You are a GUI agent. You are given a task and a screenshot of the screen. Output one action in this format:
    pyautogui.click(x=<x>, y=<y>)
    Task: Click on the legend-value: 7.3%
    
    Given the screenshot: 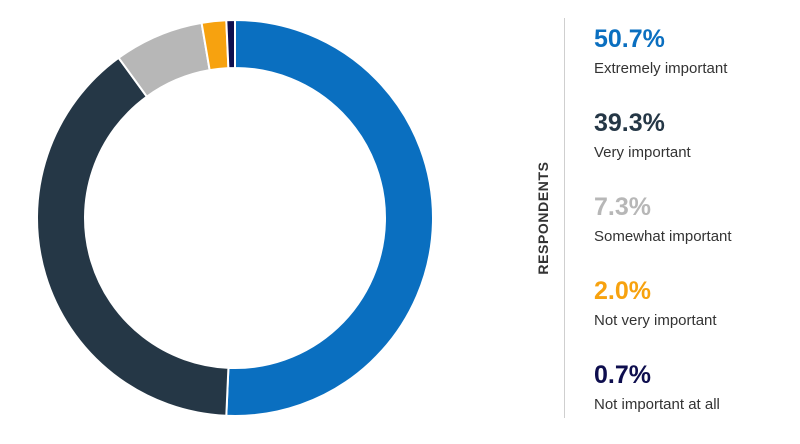 What is the action you would take?
    pyautogui.click(x=622, y=207)
    